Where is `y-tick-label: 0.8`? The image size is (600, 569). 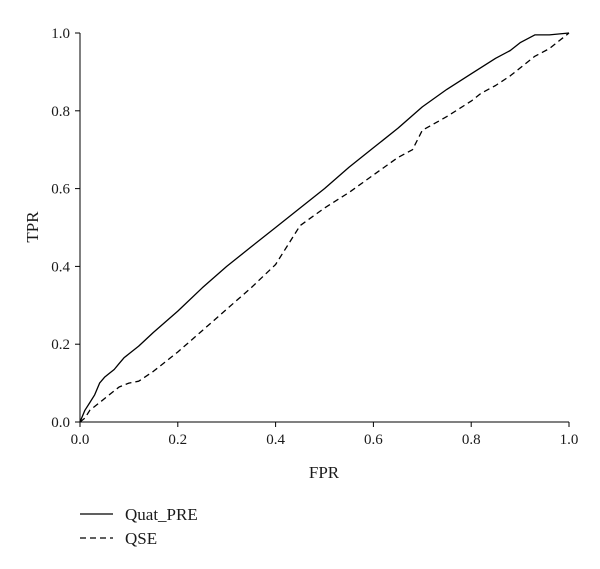
y-tick-label: 0.8 is located at coordinates (60, 112).